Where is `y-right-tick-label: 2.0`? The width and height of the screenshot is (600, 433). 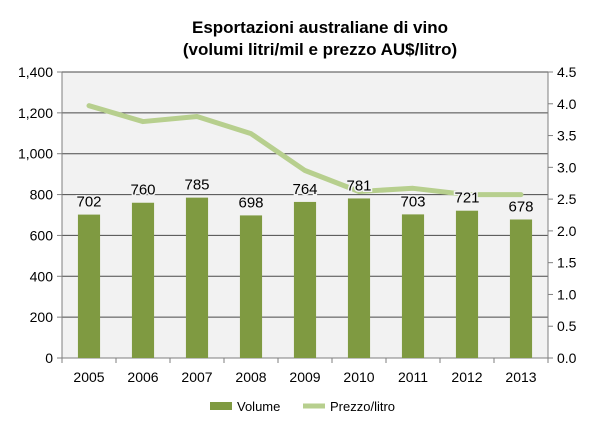
y-right-tick-label: 2.0 is located at coordinates (567, 231).